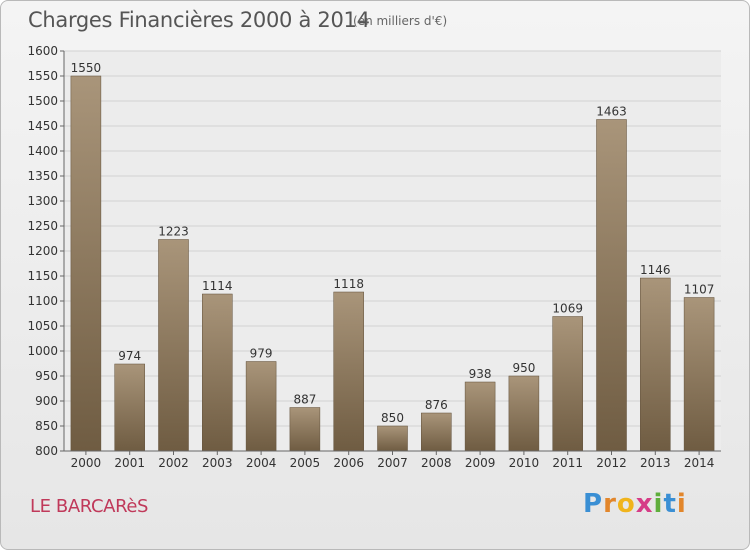 This screenshot has height=550, width=750. What do you see at coordinates (567, 309) in the screenshot?
I see `data-label: 1069` at bounding box center [567, 309].